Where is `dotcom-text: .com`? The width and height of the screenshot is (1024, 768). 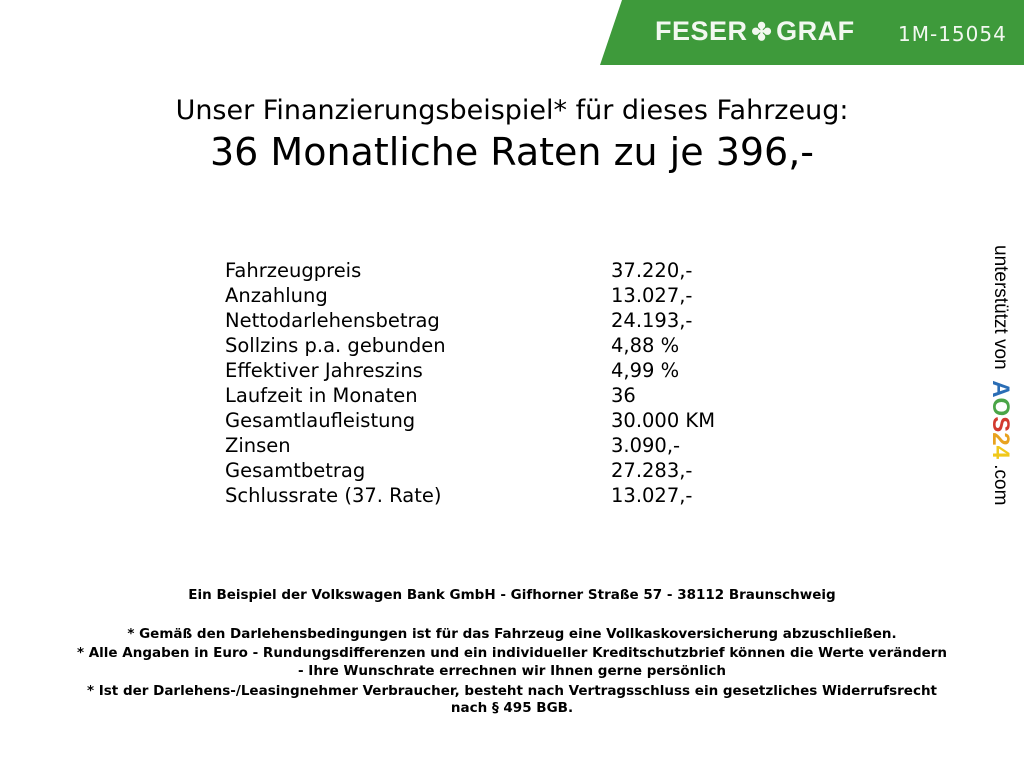 dotcom-text: .com is located at coordinates (1000, 485).